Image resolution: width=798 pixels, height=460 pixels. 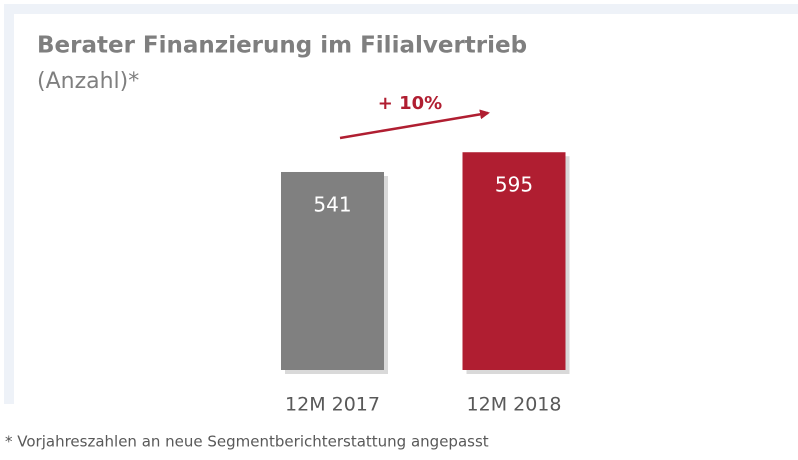 What do you see at coordinates (9, 204) in the screenshot?
I see `panel-border-left` at bounding box center [9, 204].